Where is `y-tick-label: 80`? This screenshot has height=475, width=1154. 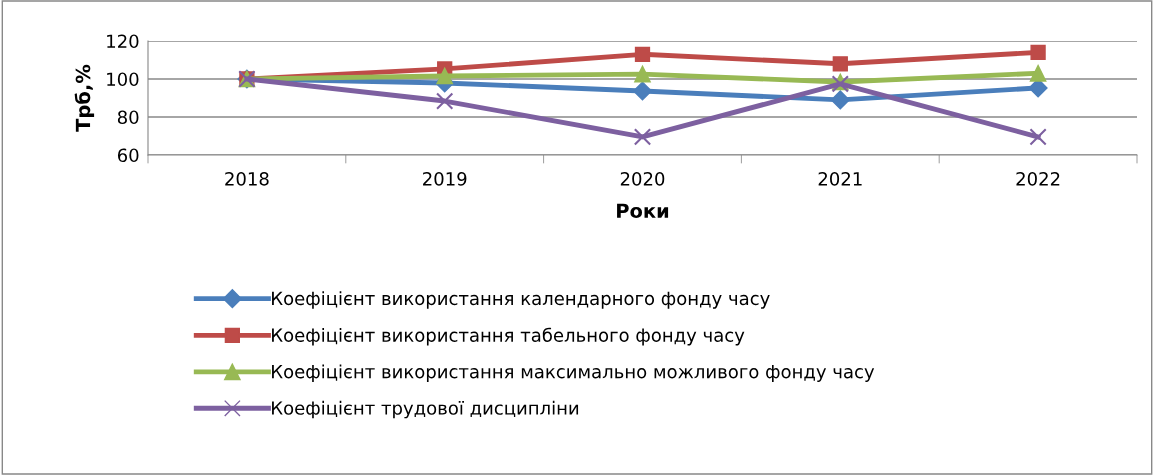 y-tick-label: 80 is located at coordinates (128, 117).